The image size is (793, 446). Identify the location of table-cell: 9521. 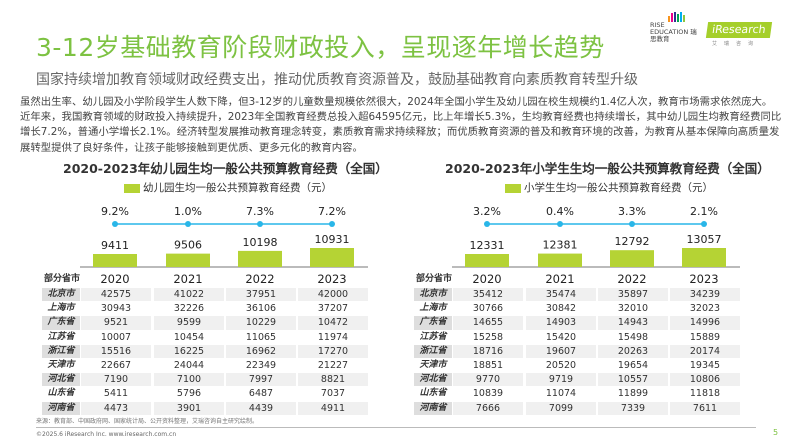
(116, 323).